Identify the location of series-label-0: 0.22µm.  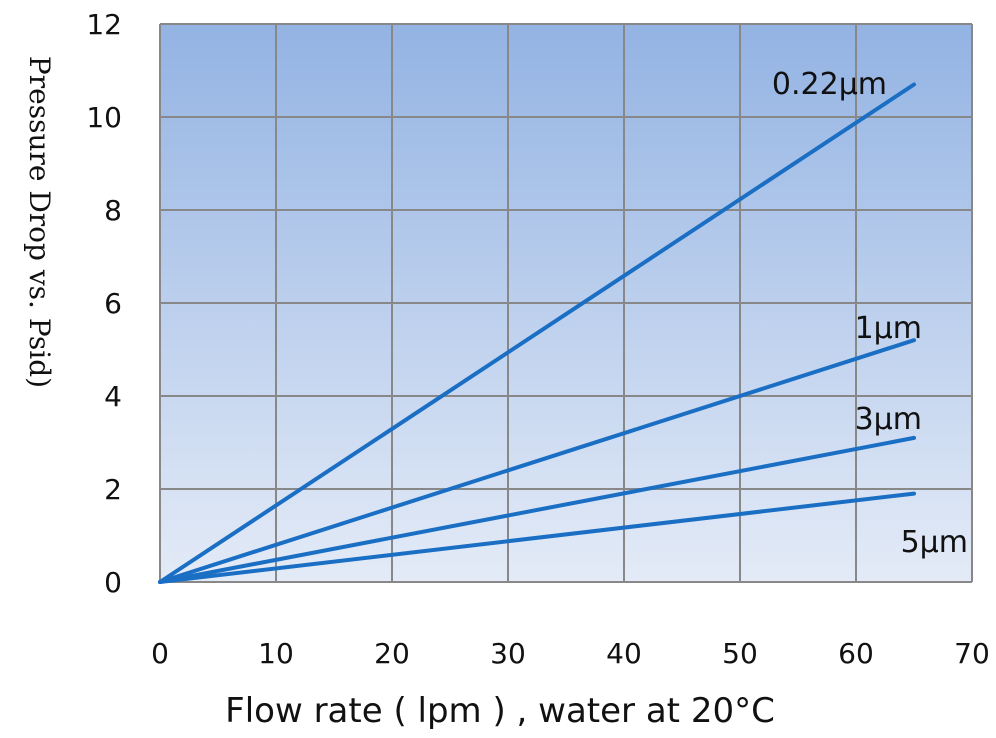
(829, 84).